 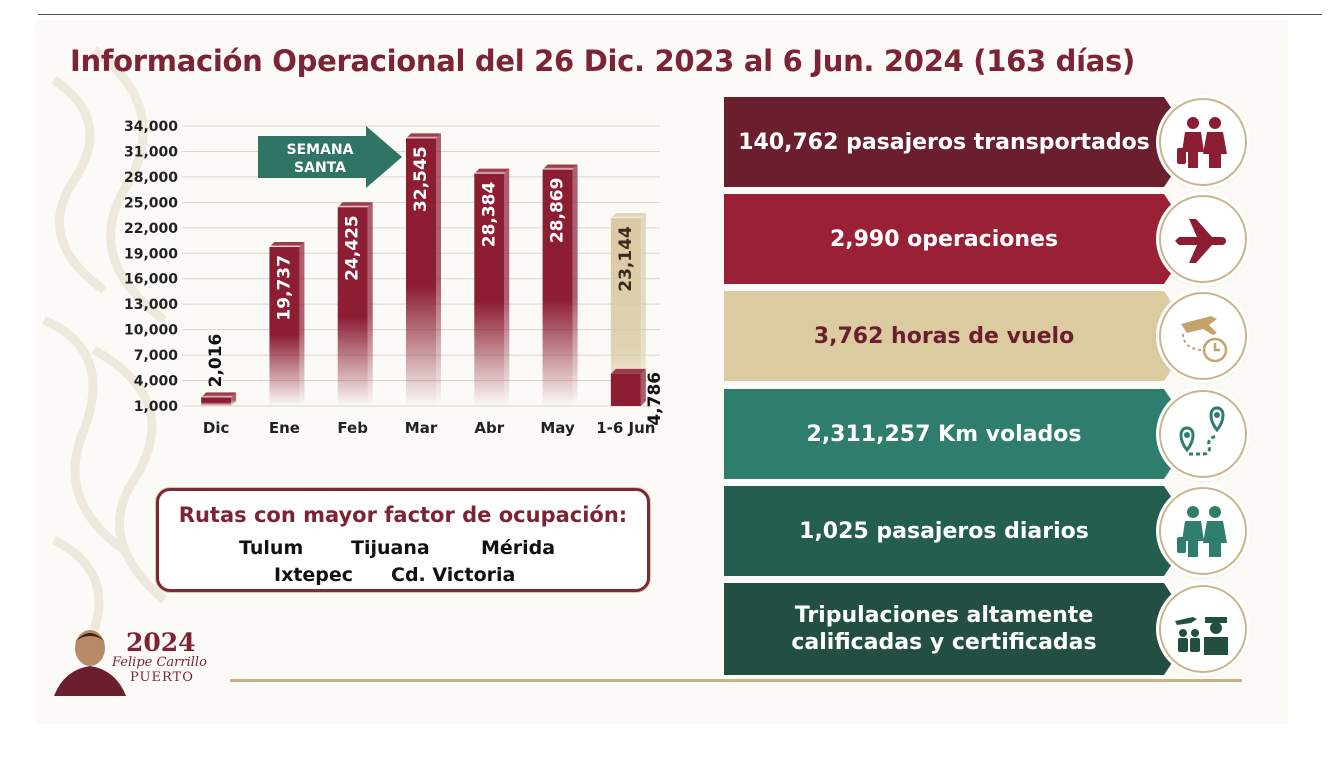 I want to click on stat-km-arrow, so click(x=959, y=434).